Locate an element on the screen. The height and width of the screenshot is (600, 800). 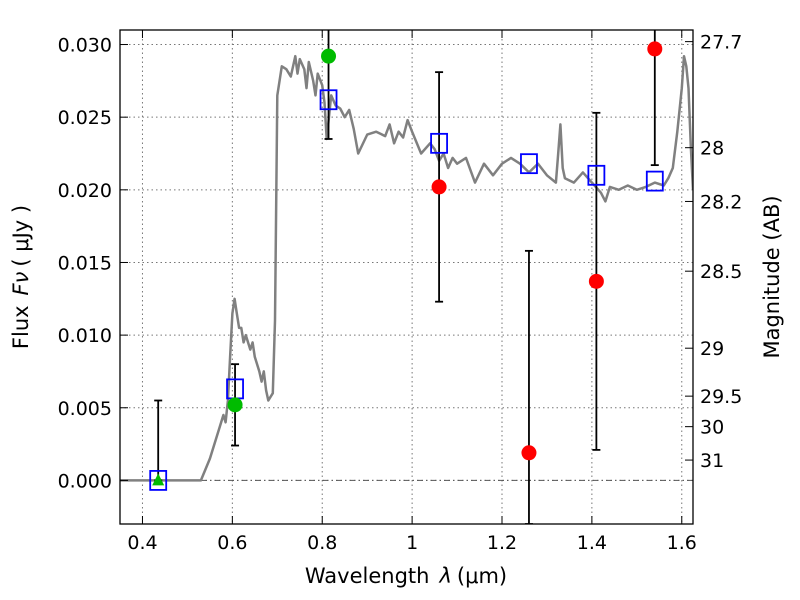
right-tick-label: 27.7 is located at coordinates (721, 43).